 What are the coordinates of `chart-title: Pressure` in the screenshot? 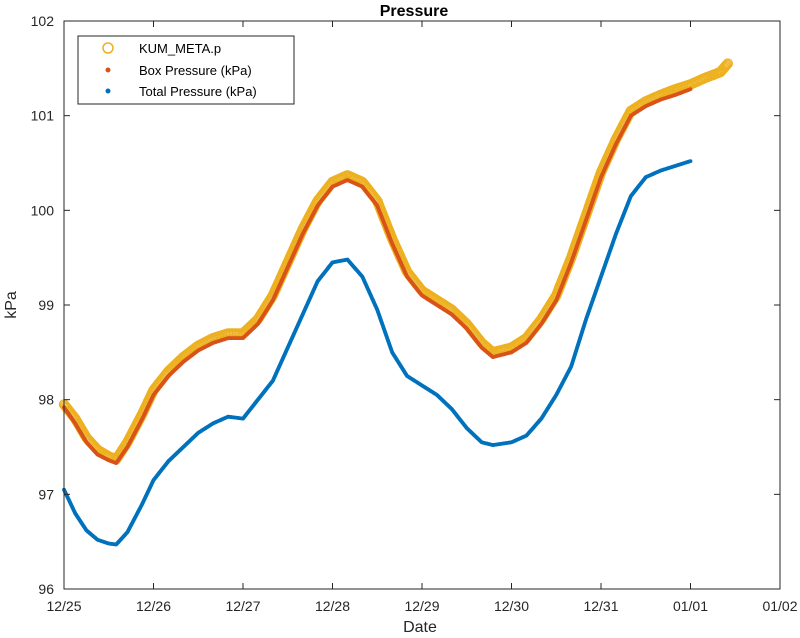 It's located at (414, 11).